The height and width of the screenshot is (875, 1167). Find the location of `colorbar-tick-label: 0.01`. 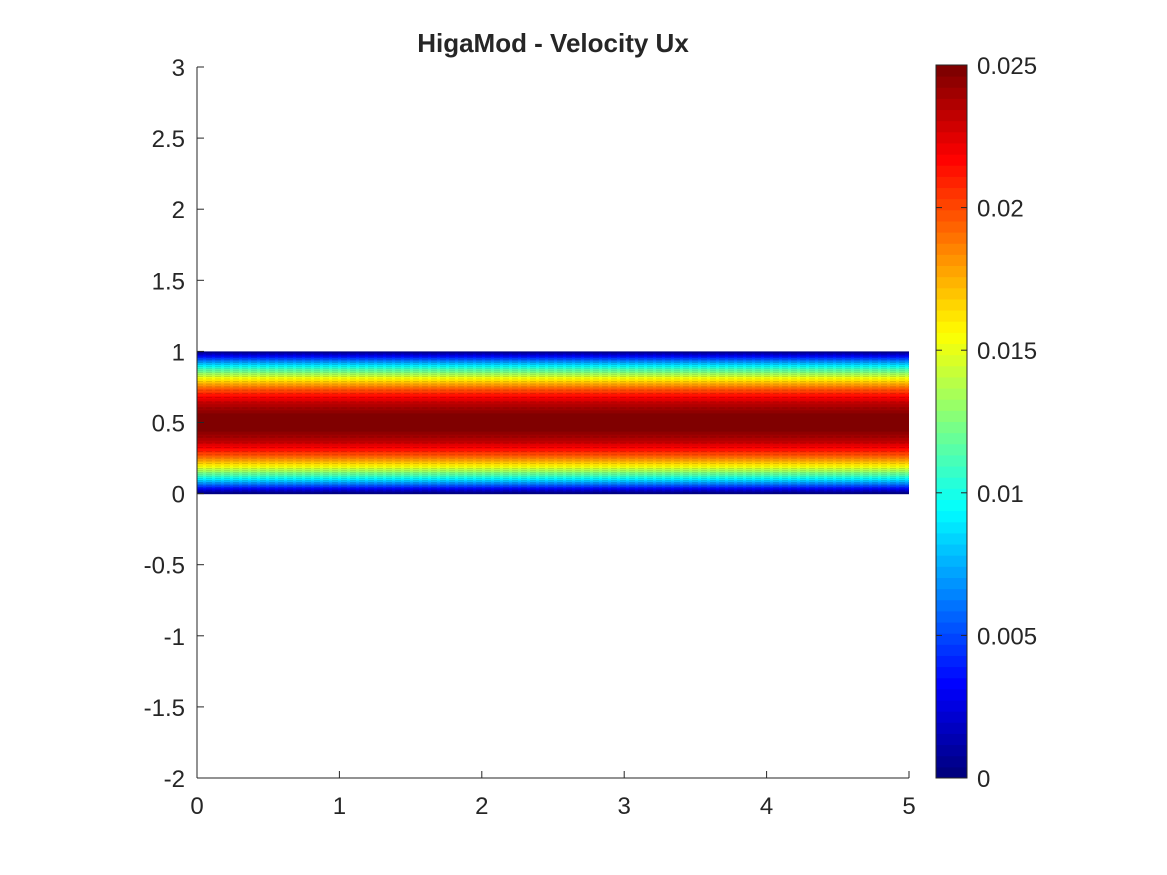

colorbar-tick-label: 0.01 is located at coordinates (1000, 494).